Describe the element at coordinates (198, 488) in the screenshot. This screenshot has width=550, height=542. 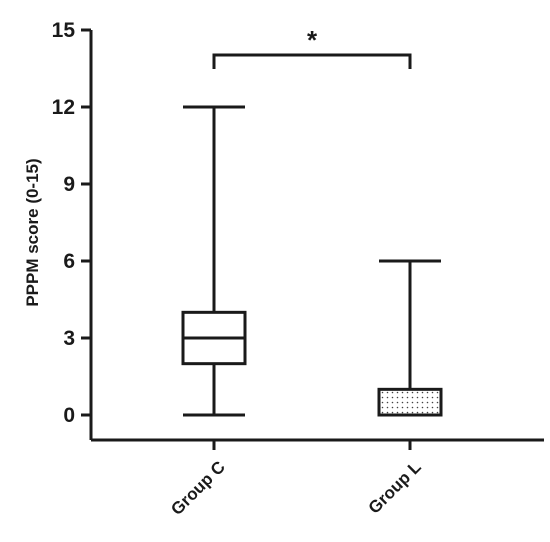
I see `x-category-label: Group C` at that location.